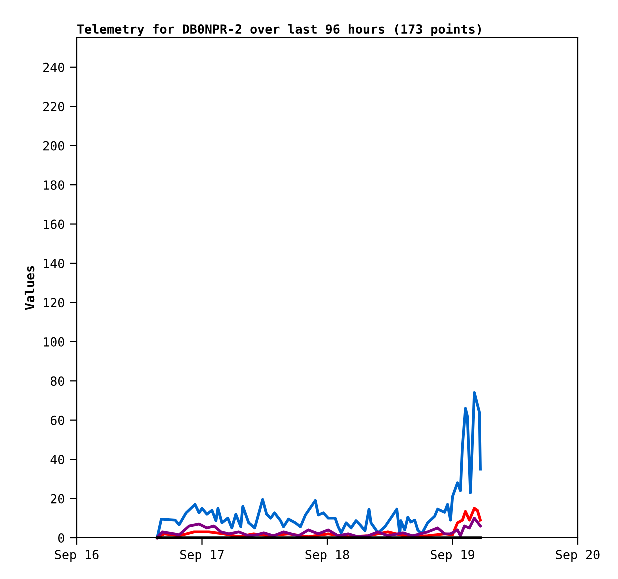 The image size is (618, 579). Describe the element at coordinates (54, 107) in the screenshot. I see `y-tick-label: 220` at that location.